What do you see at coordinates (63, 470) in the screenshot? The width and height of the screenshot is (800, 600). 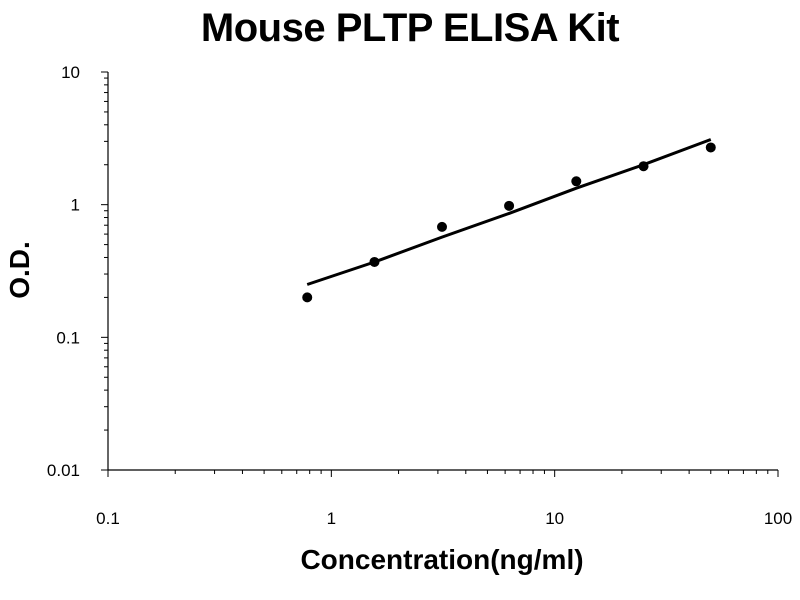 I see `y-tick-label: 0.01` at bounding box center [63, 470].